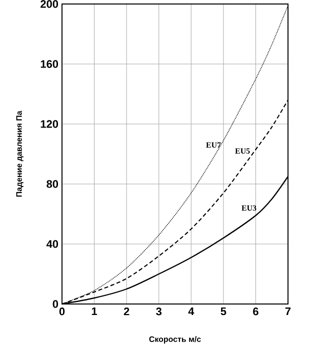 This screenshot has height=362, width=314. I want to click on x-tick-label: 5, so click(223, 312).